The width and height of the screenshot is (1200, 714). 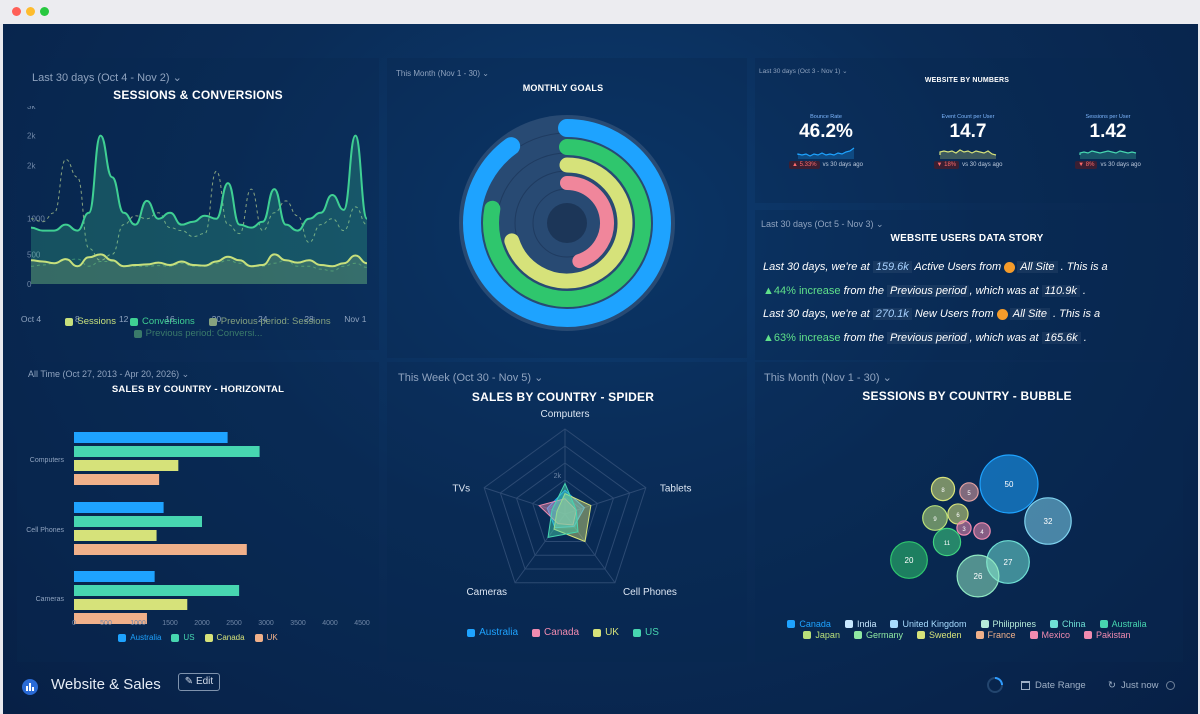 What do you see at coordinates (471, 378) in the screenshot?
I see `spider-date-range: This Week (Oct 30 - Nov 5) ⌄` at bounding box center [471, 378].